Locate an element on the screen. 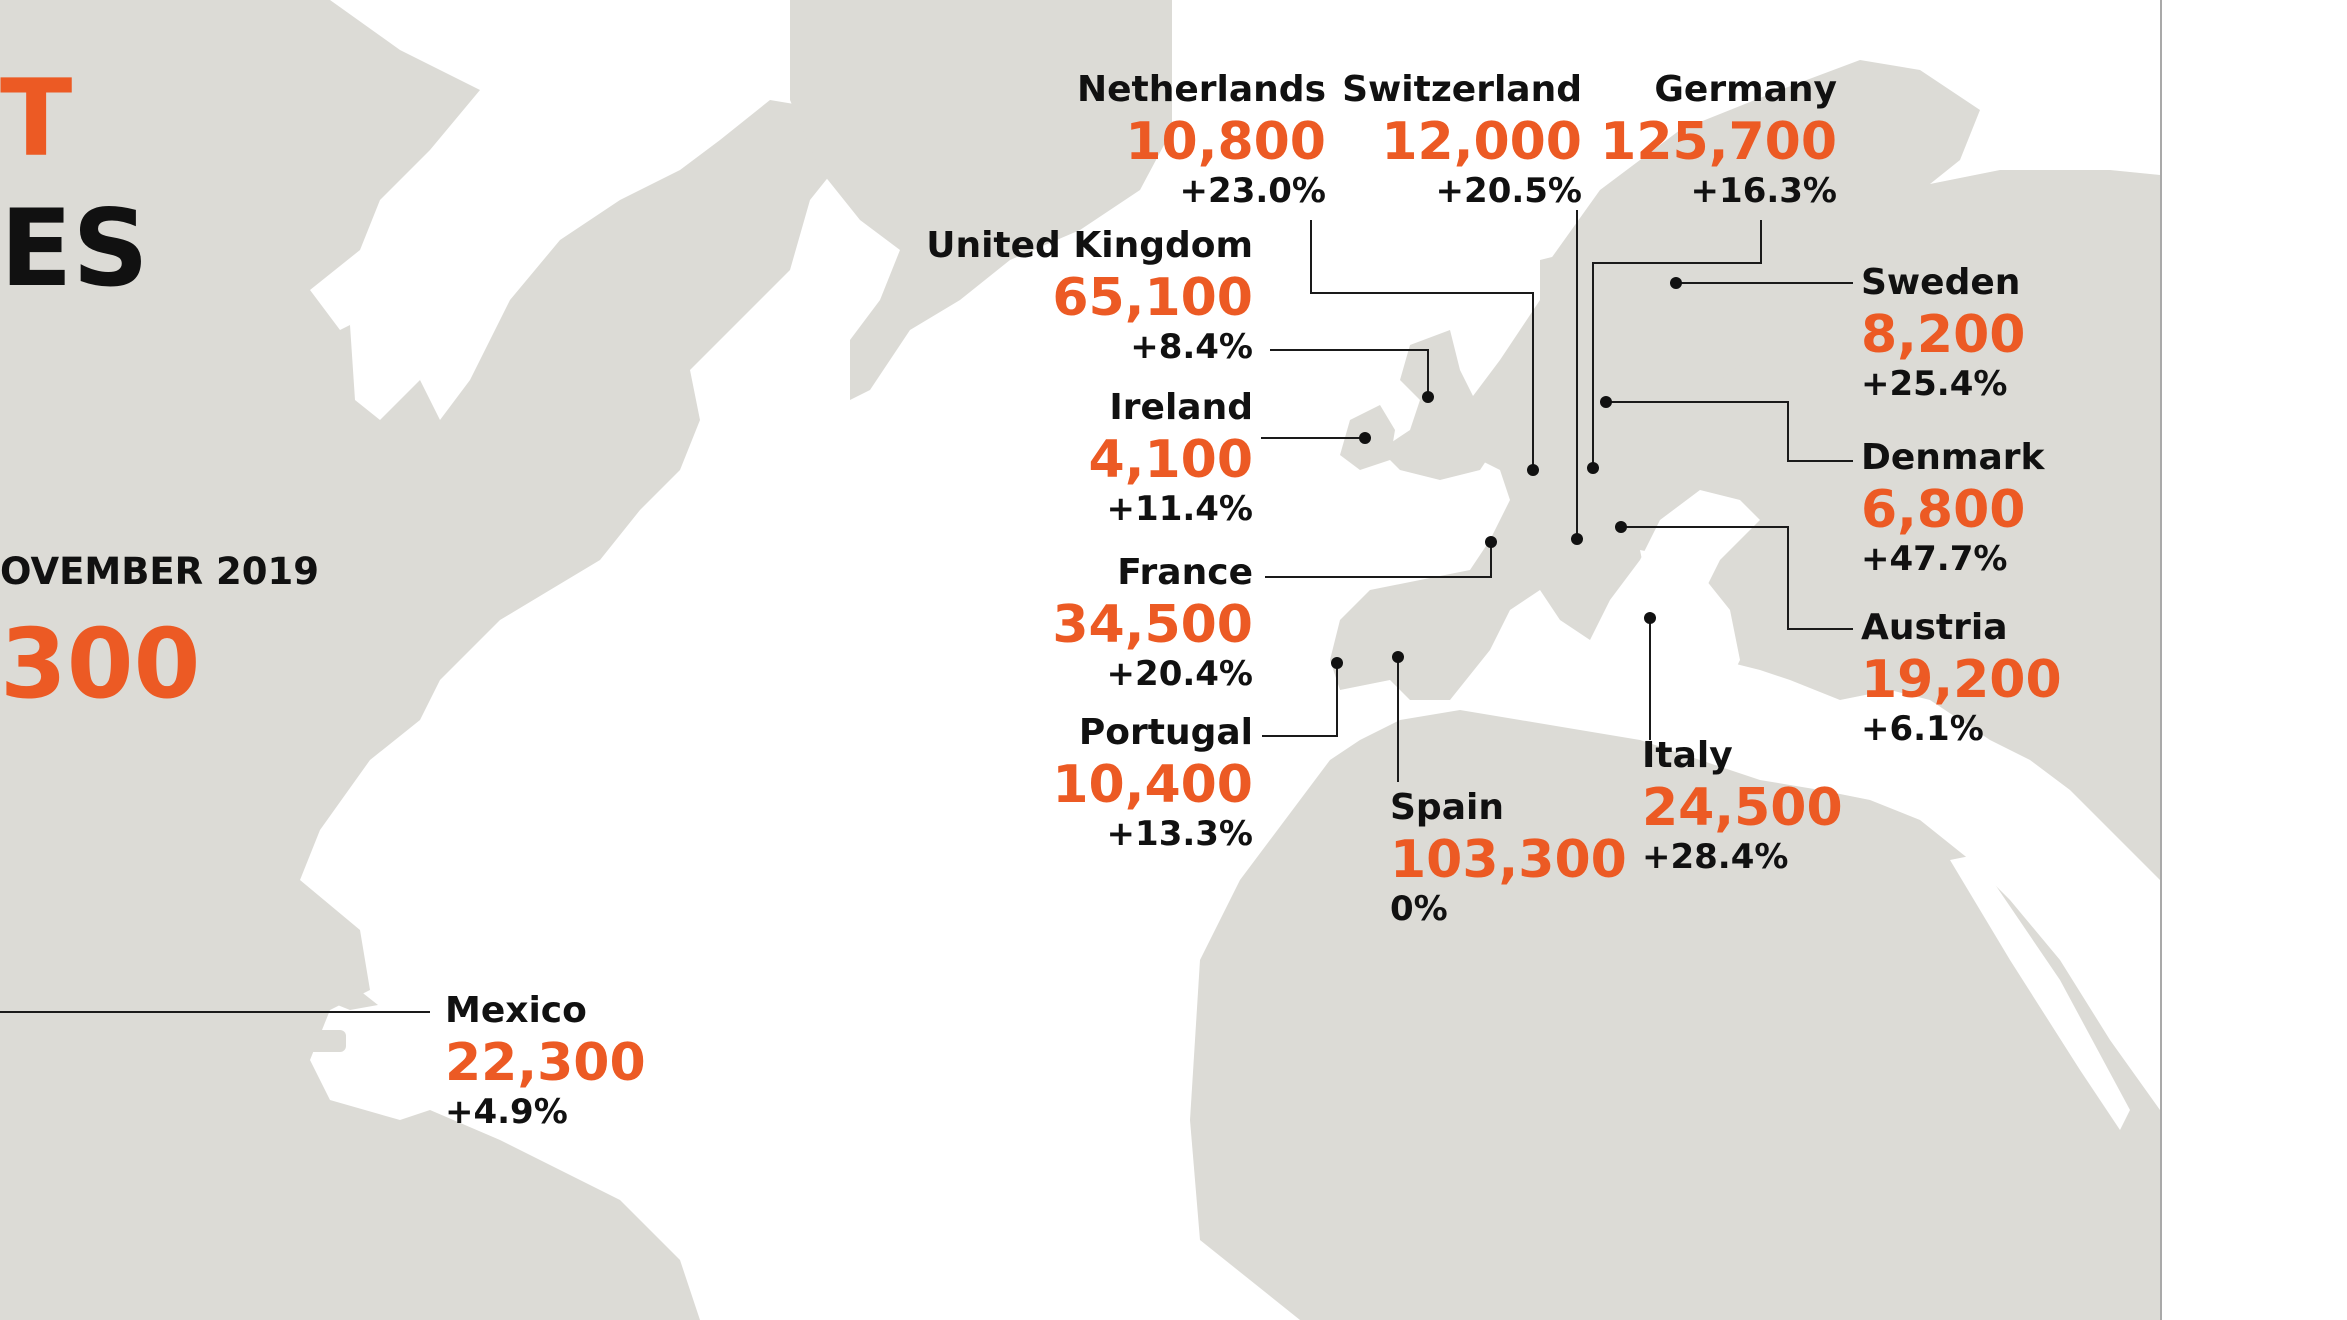 The height and width of the screenshot is (1320, 2347). country-value: 19,200 is located at coordinates (1961, 680).